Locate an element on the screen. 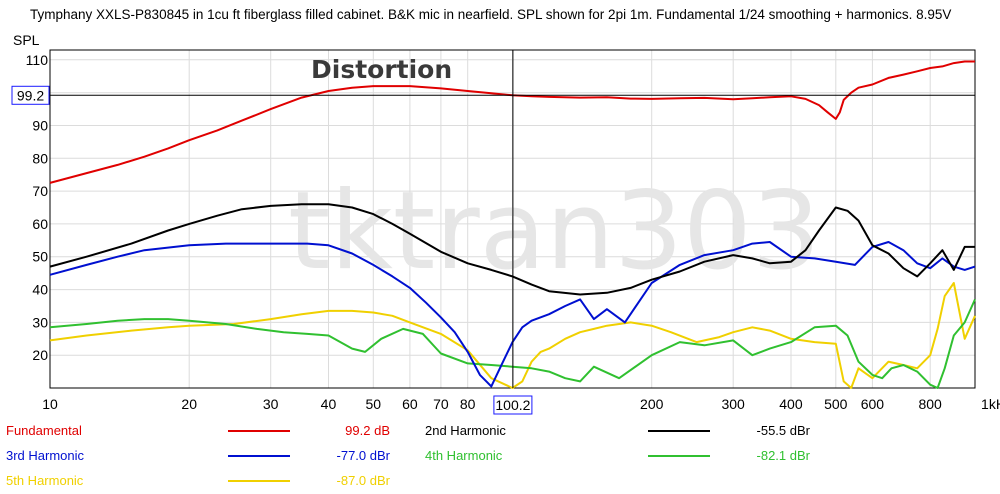 This screenshot has height=494, width=1000. y-tick-label: 60 is located at coordinates (40, 224).